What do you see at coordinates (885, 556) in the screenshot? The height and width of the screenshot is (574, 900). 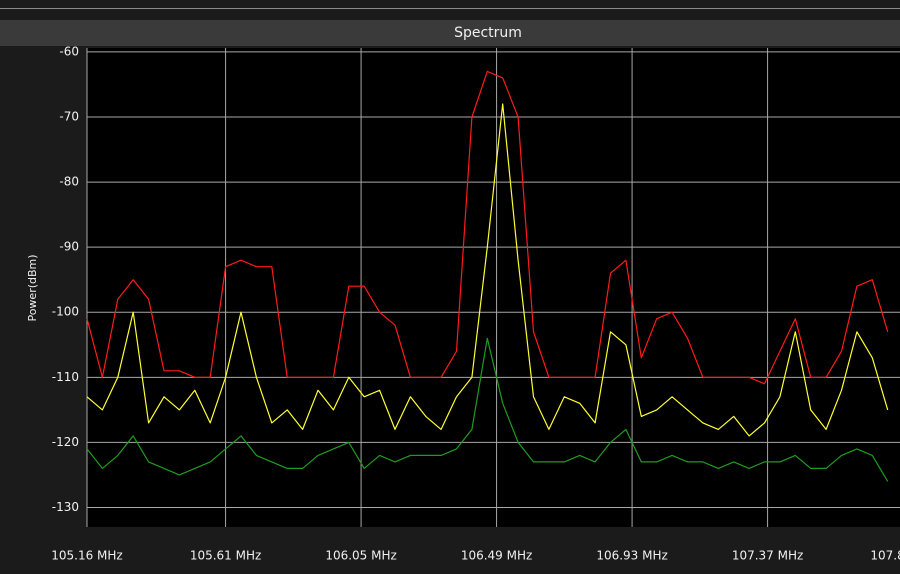 I see `x-tick-label: 107.82 MHz` at bounding box center [885, 556].